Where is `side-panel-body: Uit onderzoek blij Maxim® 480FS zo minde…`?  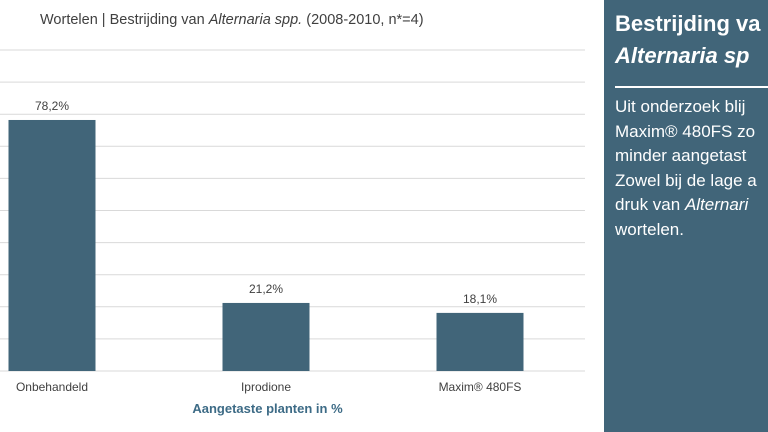
side-panel-body: Uit onderzoek blij Maxim® 480FS zo minde… is located at coordinates (686, 168).